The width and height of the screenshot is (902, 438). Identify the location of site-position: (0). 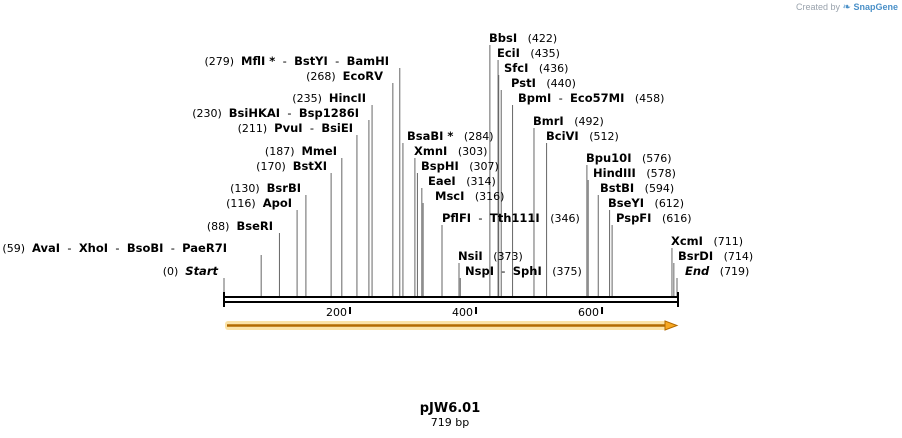
(174, 271).